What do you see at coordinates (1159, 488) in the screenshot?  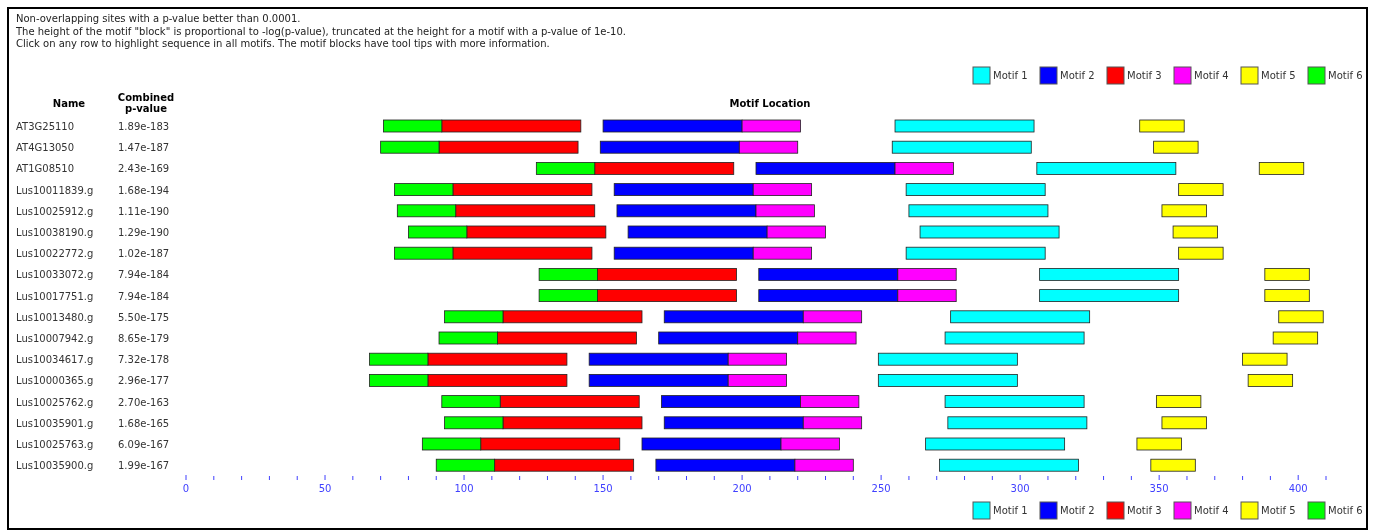 I see `x-tick-label: 350` at bounding box center [1159, 488].